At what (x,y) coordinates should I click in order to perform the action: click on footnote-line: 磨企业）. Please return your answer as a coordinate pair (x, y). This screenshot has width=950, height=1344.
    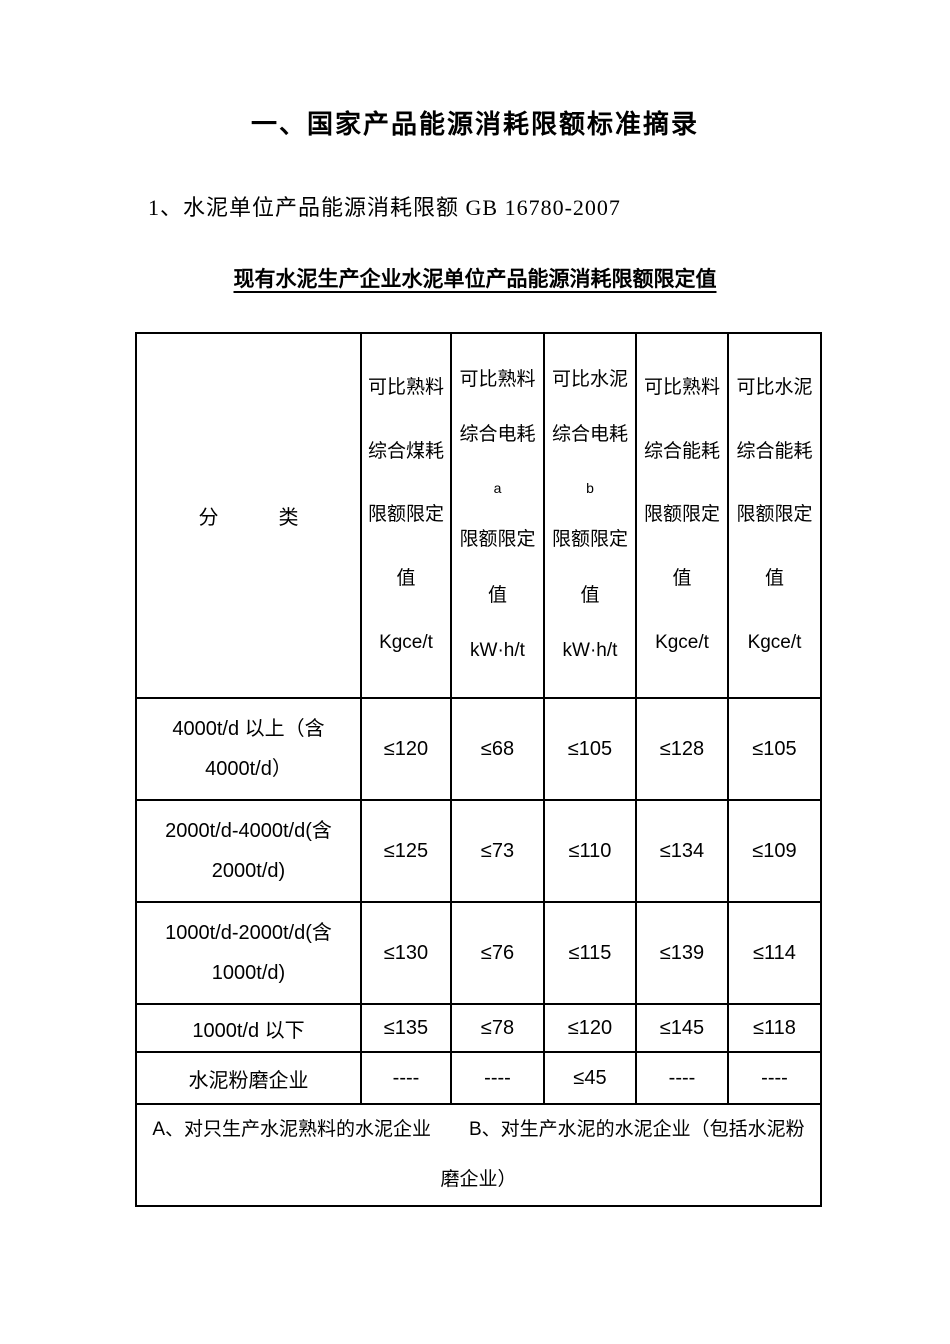
    Looking at the image, I should click on (478, 1179).